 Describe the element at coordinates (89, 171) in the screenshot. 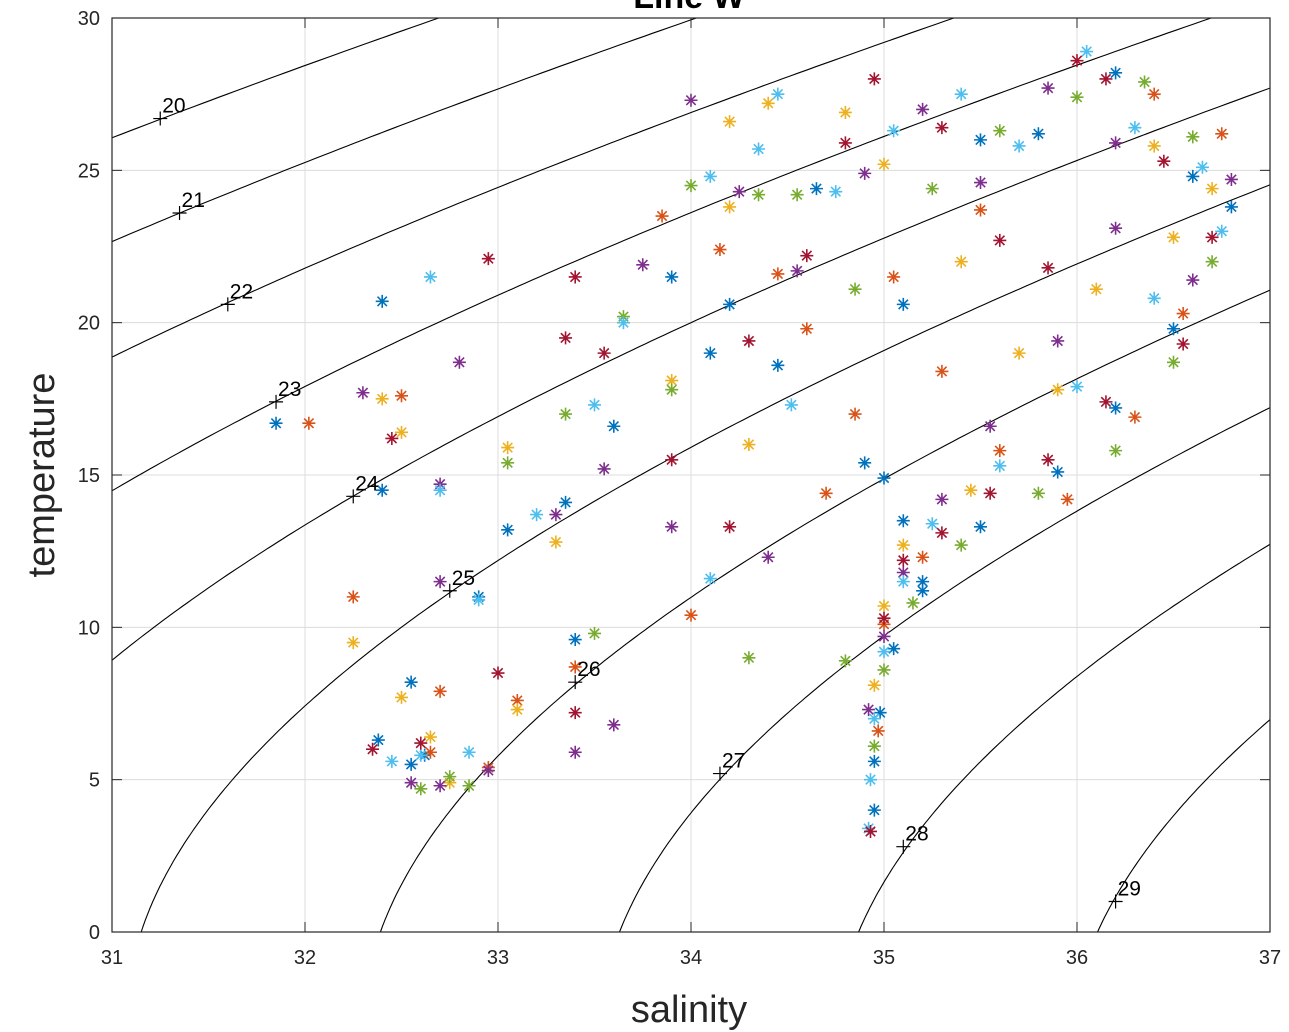

I see `y-tick-label: 25` at that location.